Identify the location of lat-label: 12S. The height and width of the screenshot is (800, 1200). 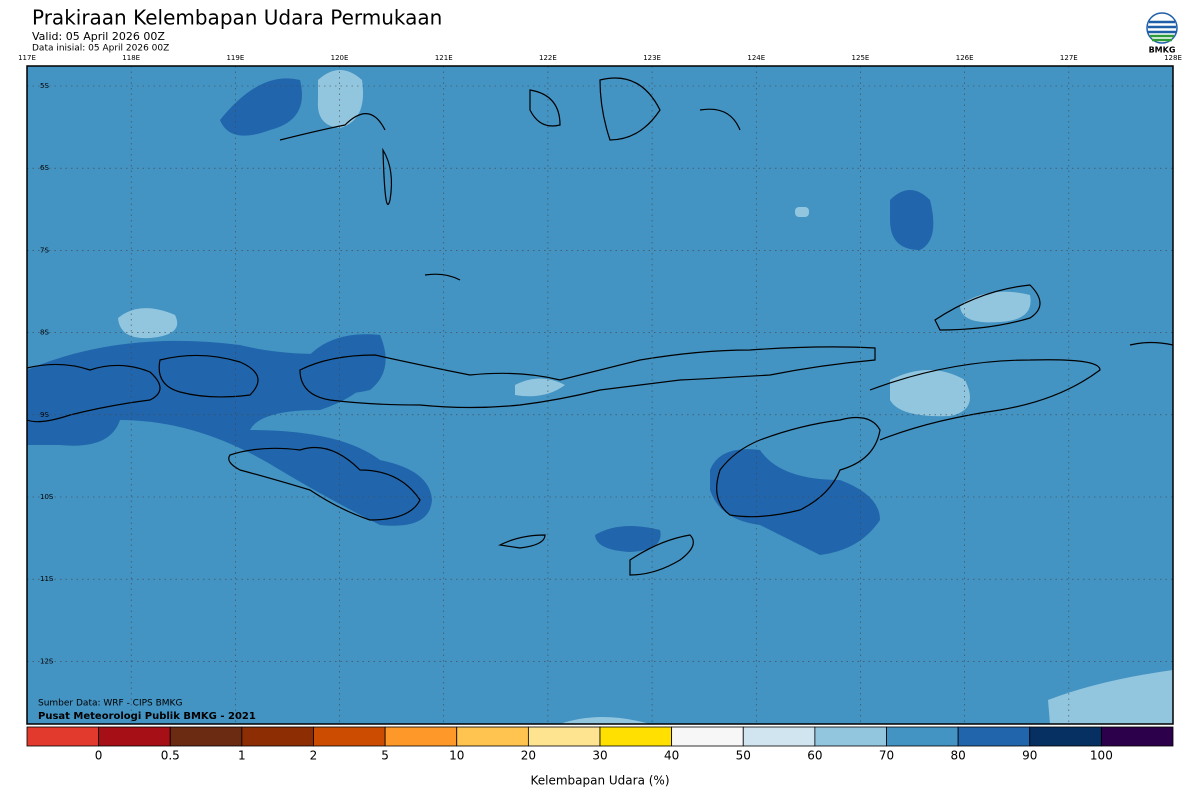
(47, 661).